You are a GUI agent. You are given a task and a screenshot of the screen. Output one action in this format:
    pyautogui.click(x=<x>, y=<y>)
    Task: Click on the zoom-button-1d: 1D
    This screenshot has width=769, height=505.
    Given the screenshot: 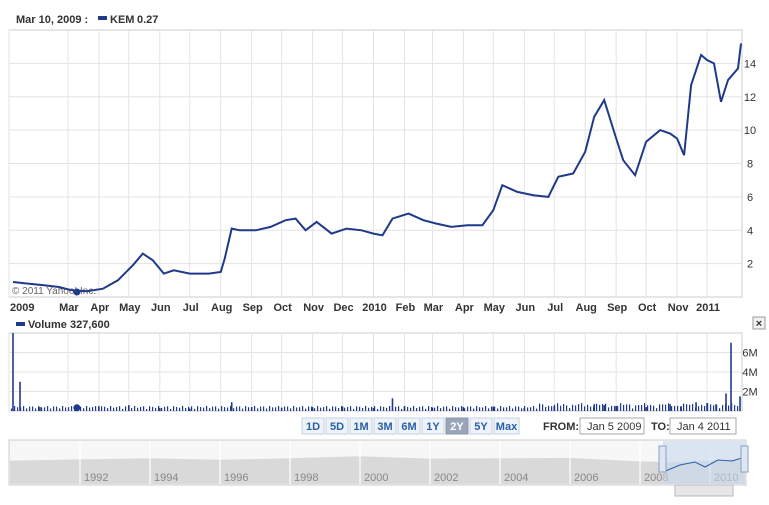 What is the action you would take?
    pyautogui.click(x=313, y=426)
    